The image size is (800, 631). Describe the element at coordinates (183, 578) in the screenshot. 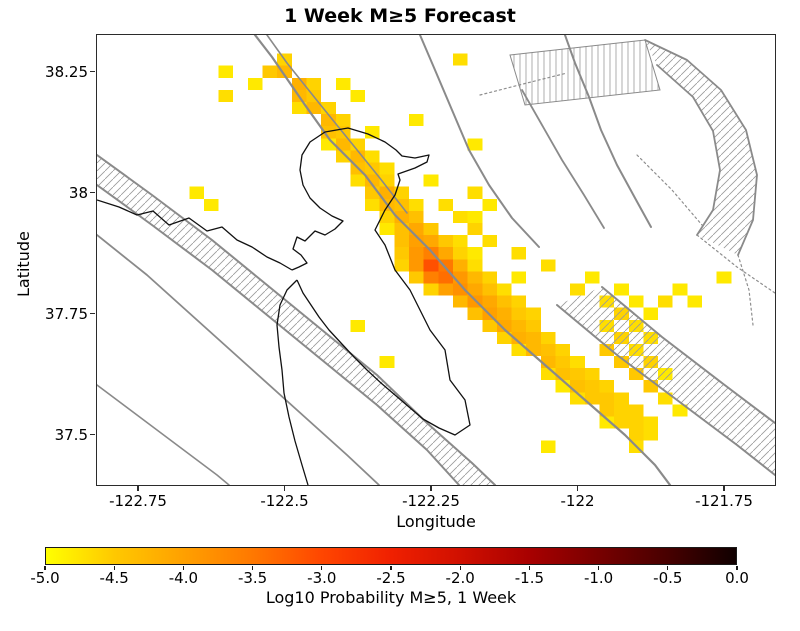

I see `colorbar-tick-label: -4.0` at that location.